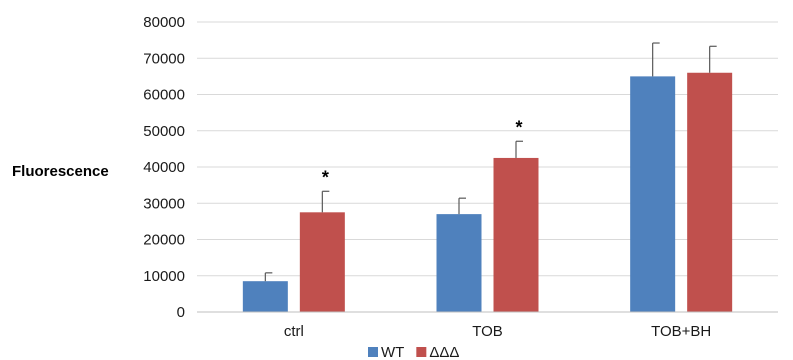 The image size is (793, 360). Describe the element at coordinates (164, 240) in the screenshot. I see `y-tick-label: 20000` at that location.